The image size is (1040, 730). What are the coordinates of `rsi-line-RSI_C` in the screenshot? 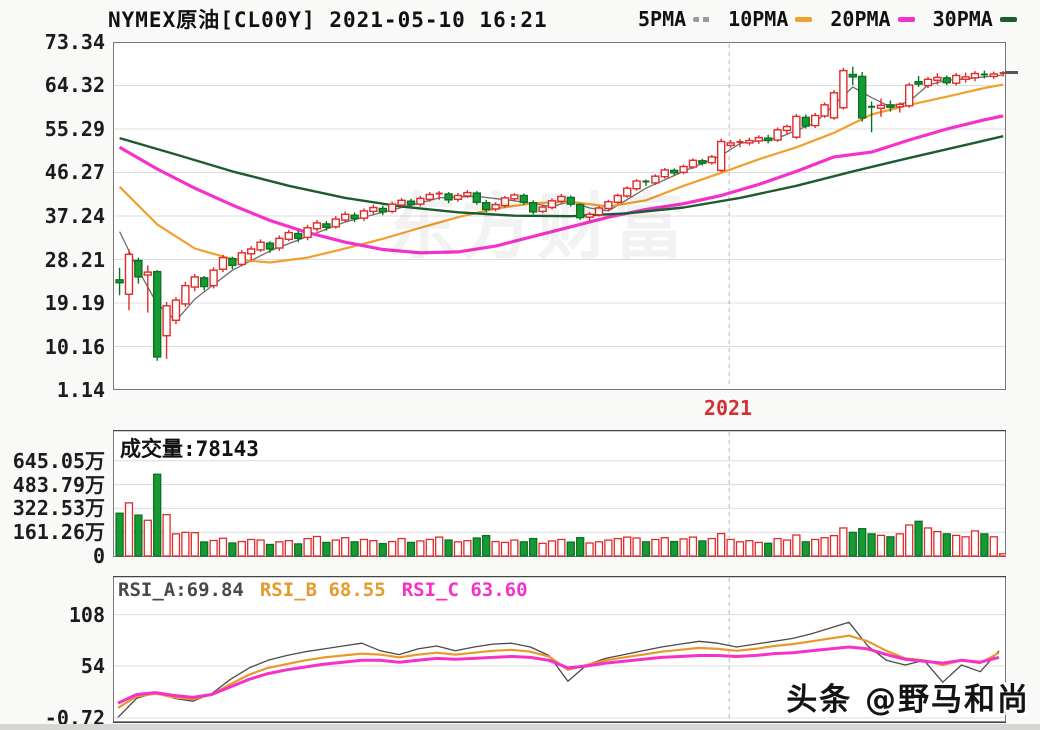 It's located at (558, 675).